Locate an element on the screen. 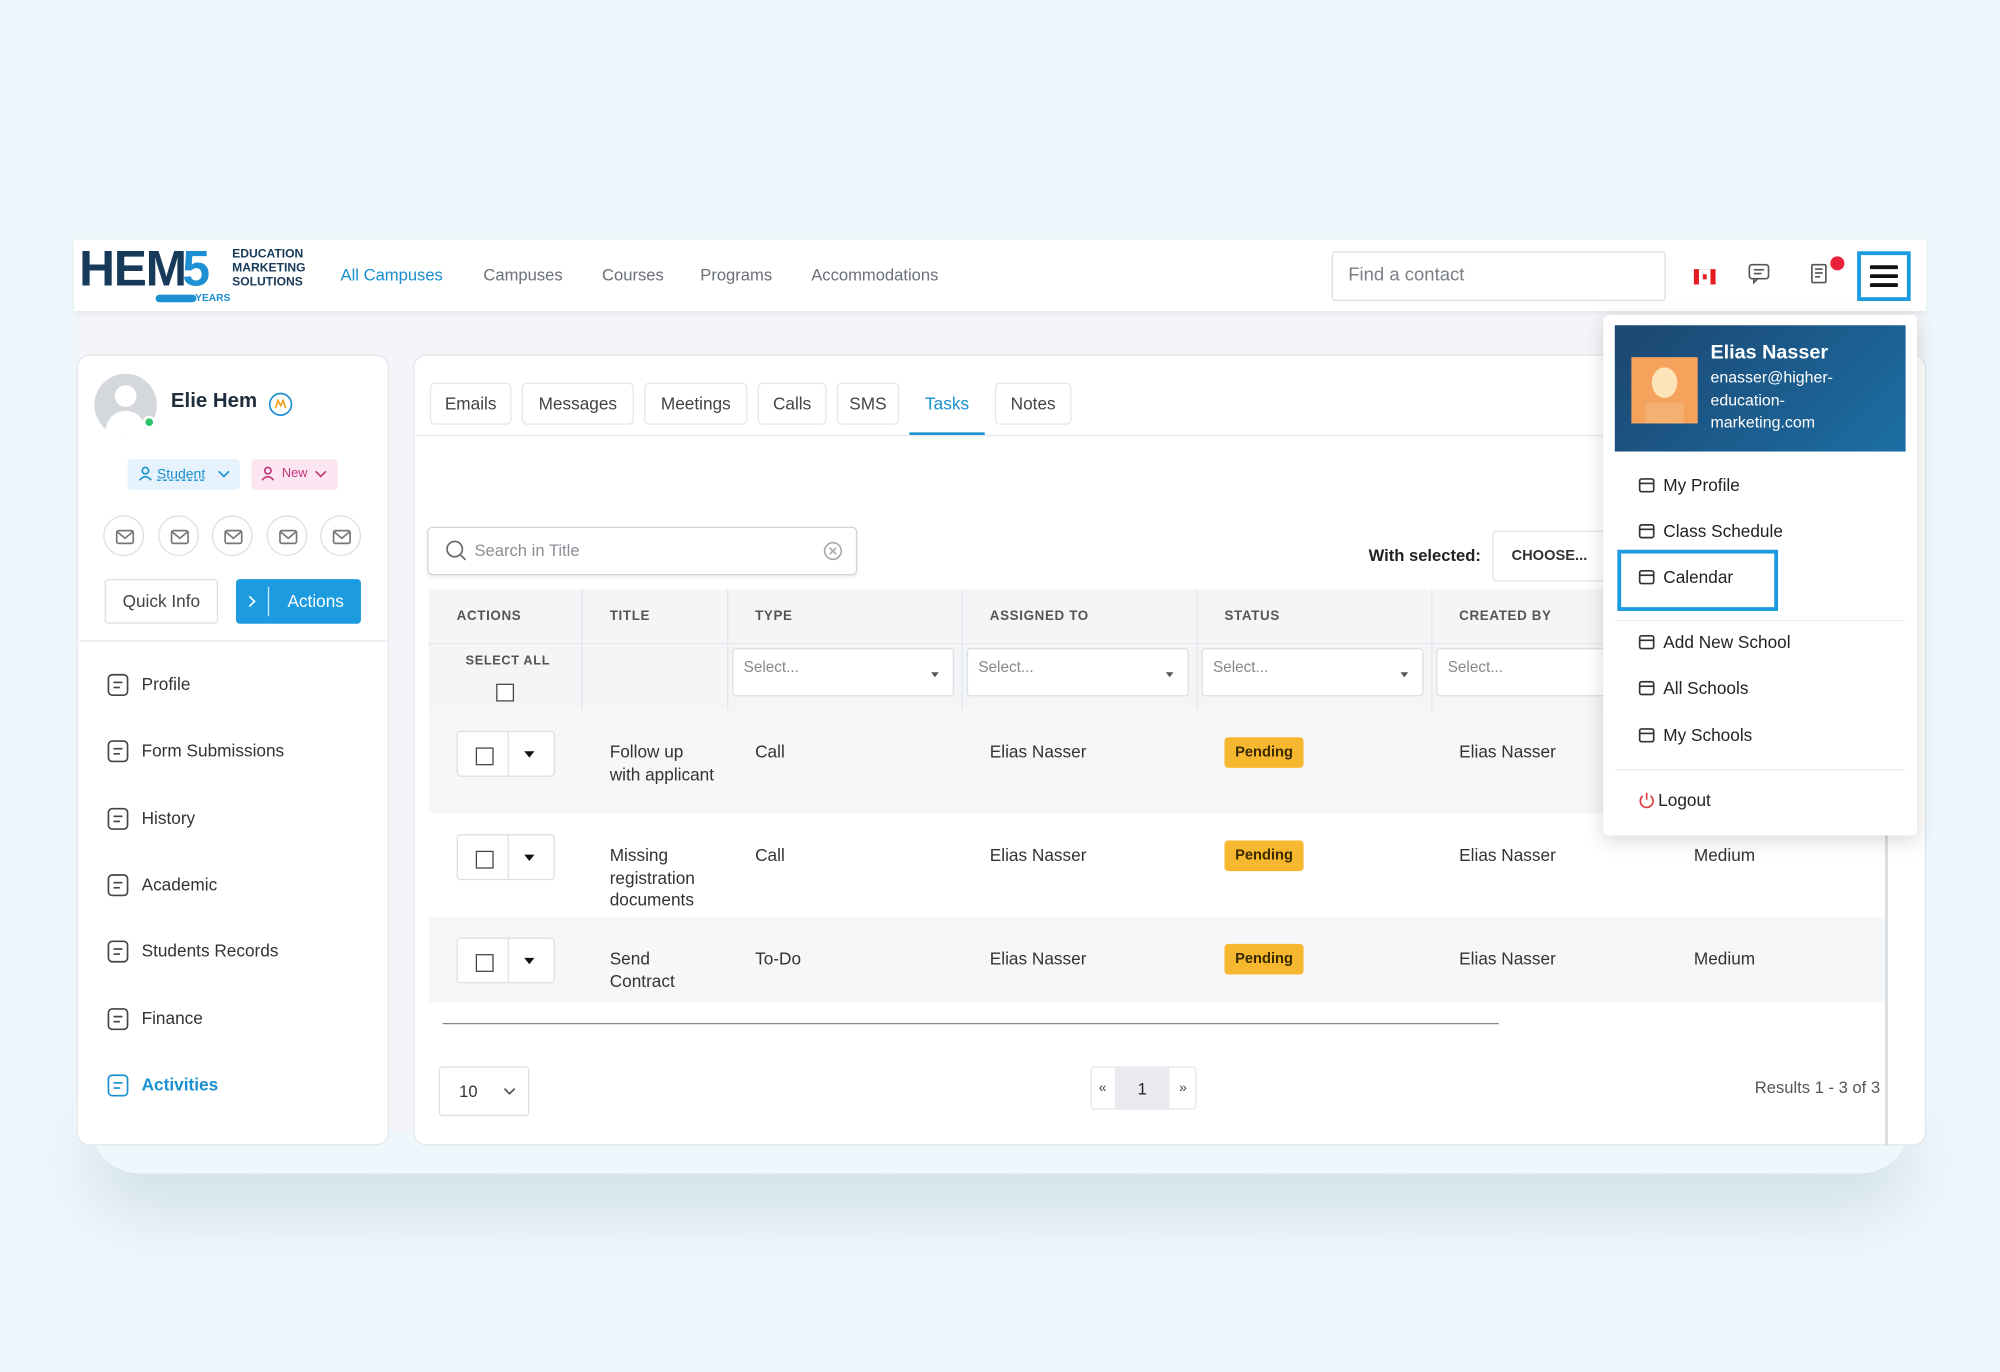 Image resolution: width=2000 pixels, height=1372 pixels. user-email: enasser@higher-education-marketing.com is located at coordinates (1772, 400).